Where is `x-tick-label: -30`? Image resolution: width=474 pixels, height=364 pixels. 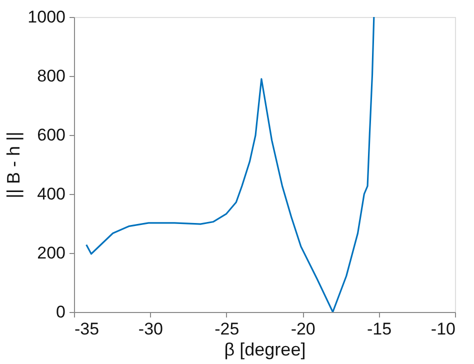
x-tick-label: -30 is located at coordinates (150, 329).